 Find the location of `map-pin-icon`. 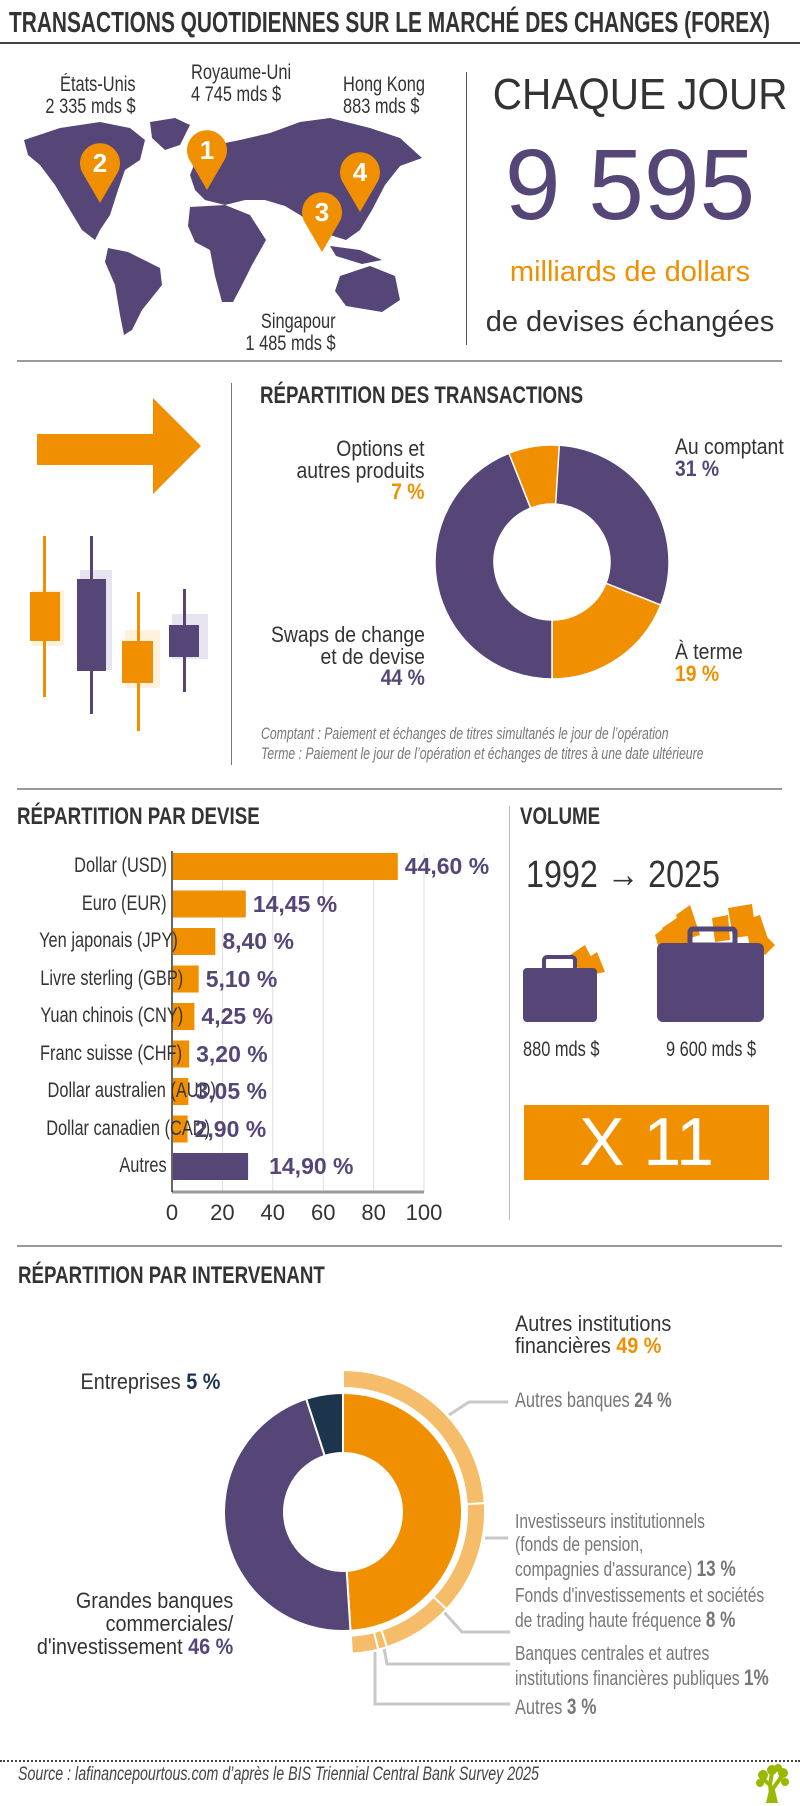

map-pin-icon is located at coordinates (100, 173).